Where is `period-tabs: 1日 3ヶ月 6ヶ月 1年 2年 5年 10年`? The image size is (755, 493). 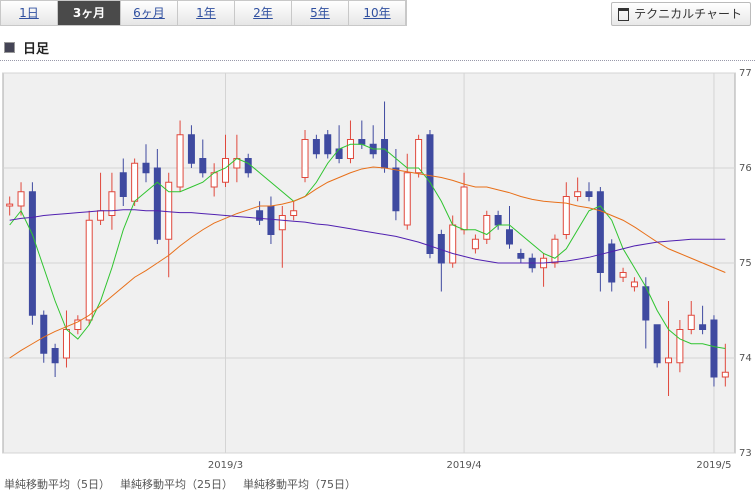
period-tabs: 1日 3ヶ月 6ヶ月 1年 2年 5年 10年 is located at coordinates (203, 13).